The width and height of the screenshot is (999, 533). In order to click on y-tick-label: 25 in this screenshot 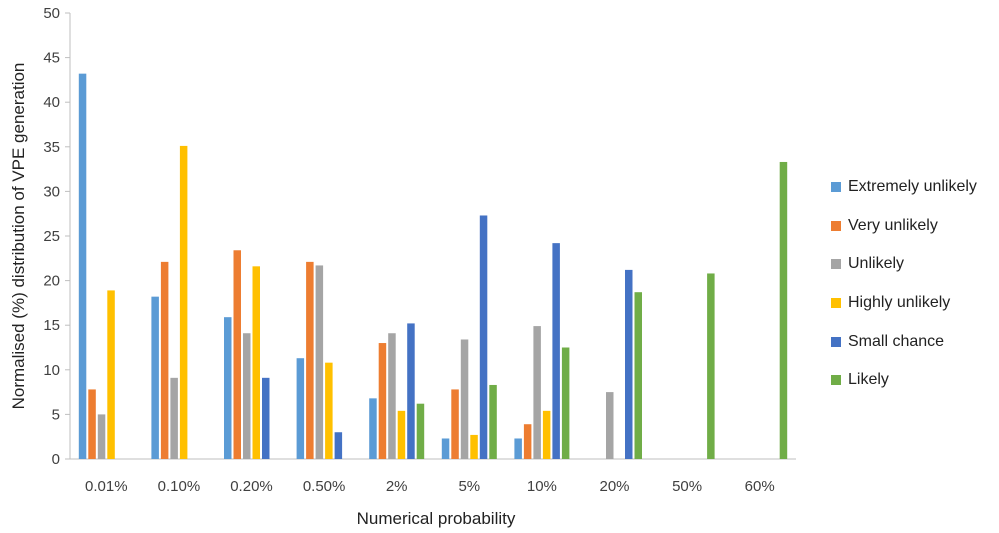, I will do `click(51, 236)`.